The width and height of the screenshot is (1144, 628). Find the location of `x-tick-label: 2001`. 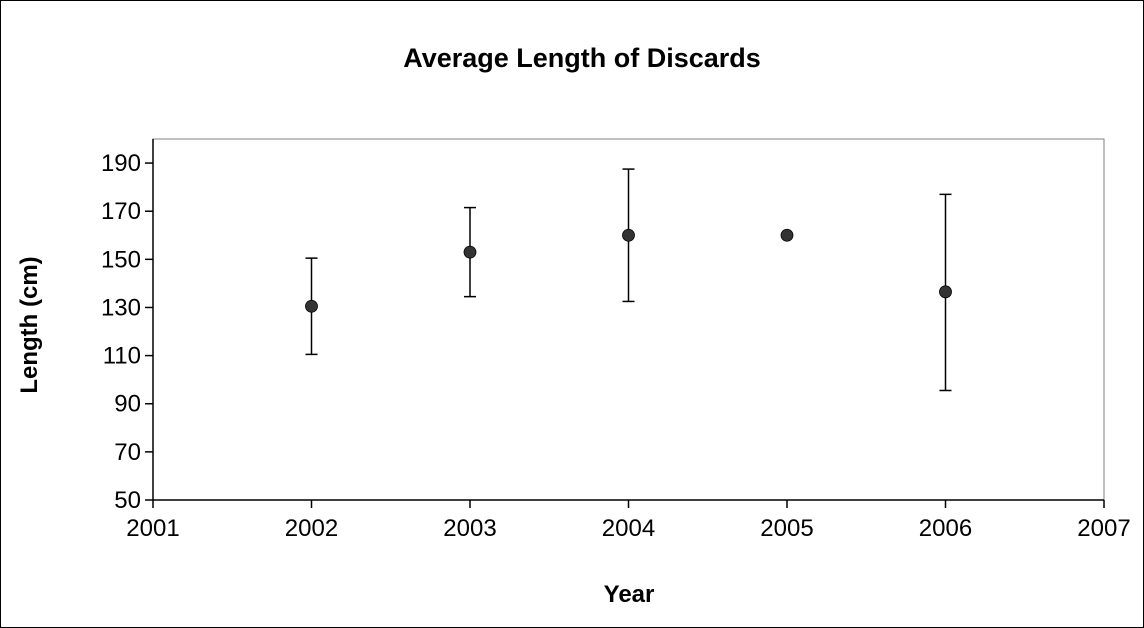

x-tick-label: 2001 is located at coordinates (152, 528).